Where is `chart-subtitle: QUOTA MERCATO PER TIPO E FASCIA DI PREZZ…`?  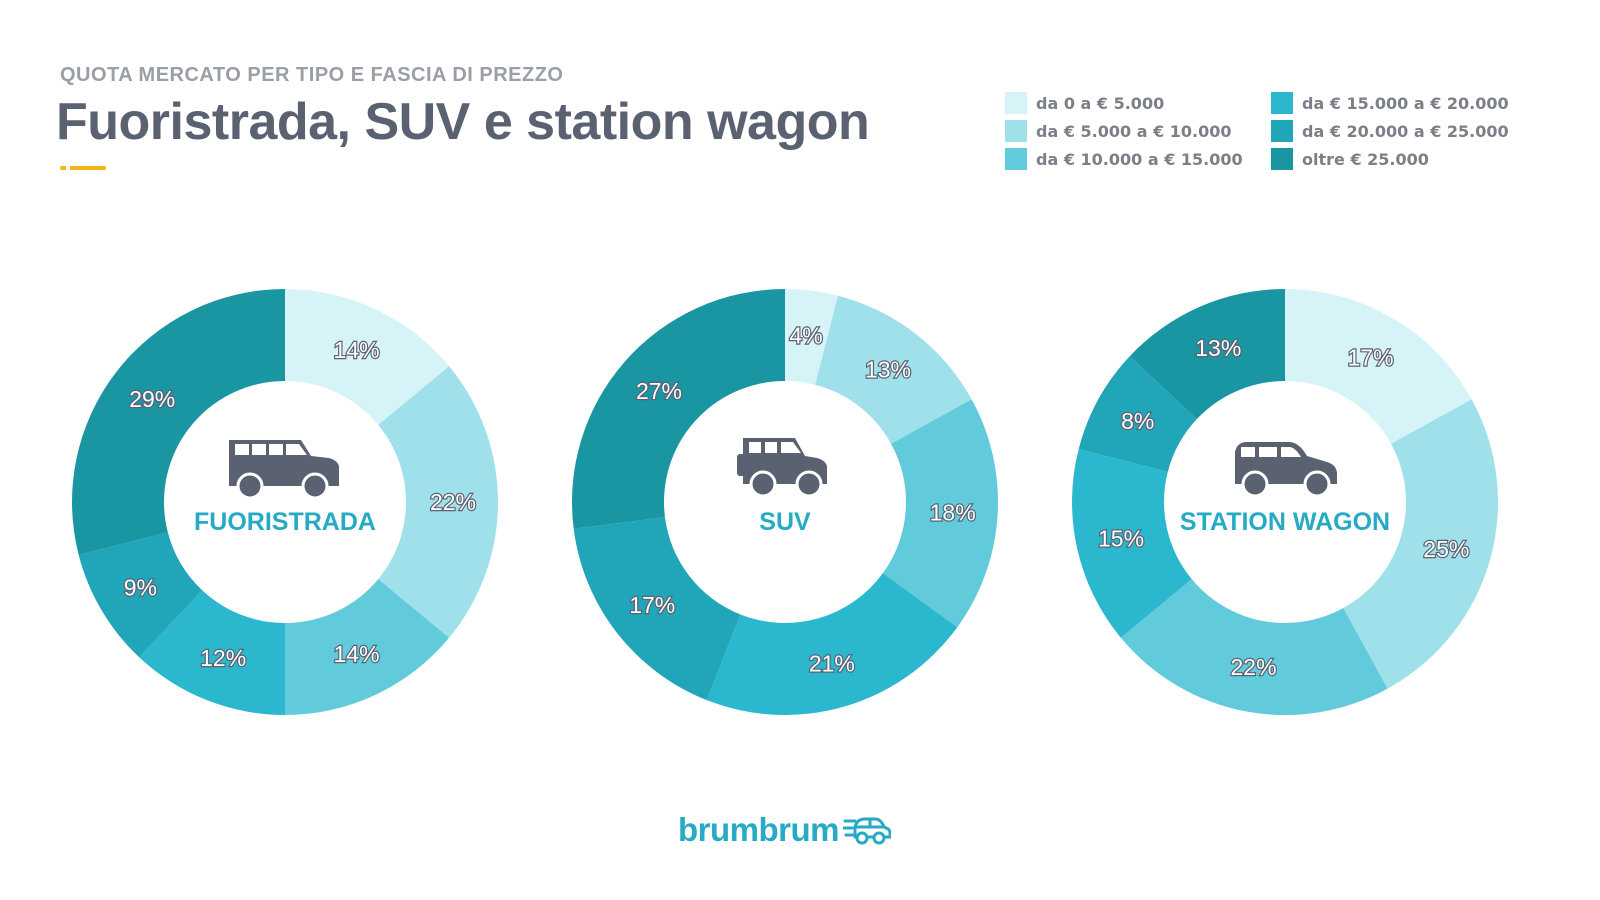
chart-subtitle: QUOTA MERCATO PER TIPO E FASCIA DI PREZZ… is located at coordinates (312, 75).